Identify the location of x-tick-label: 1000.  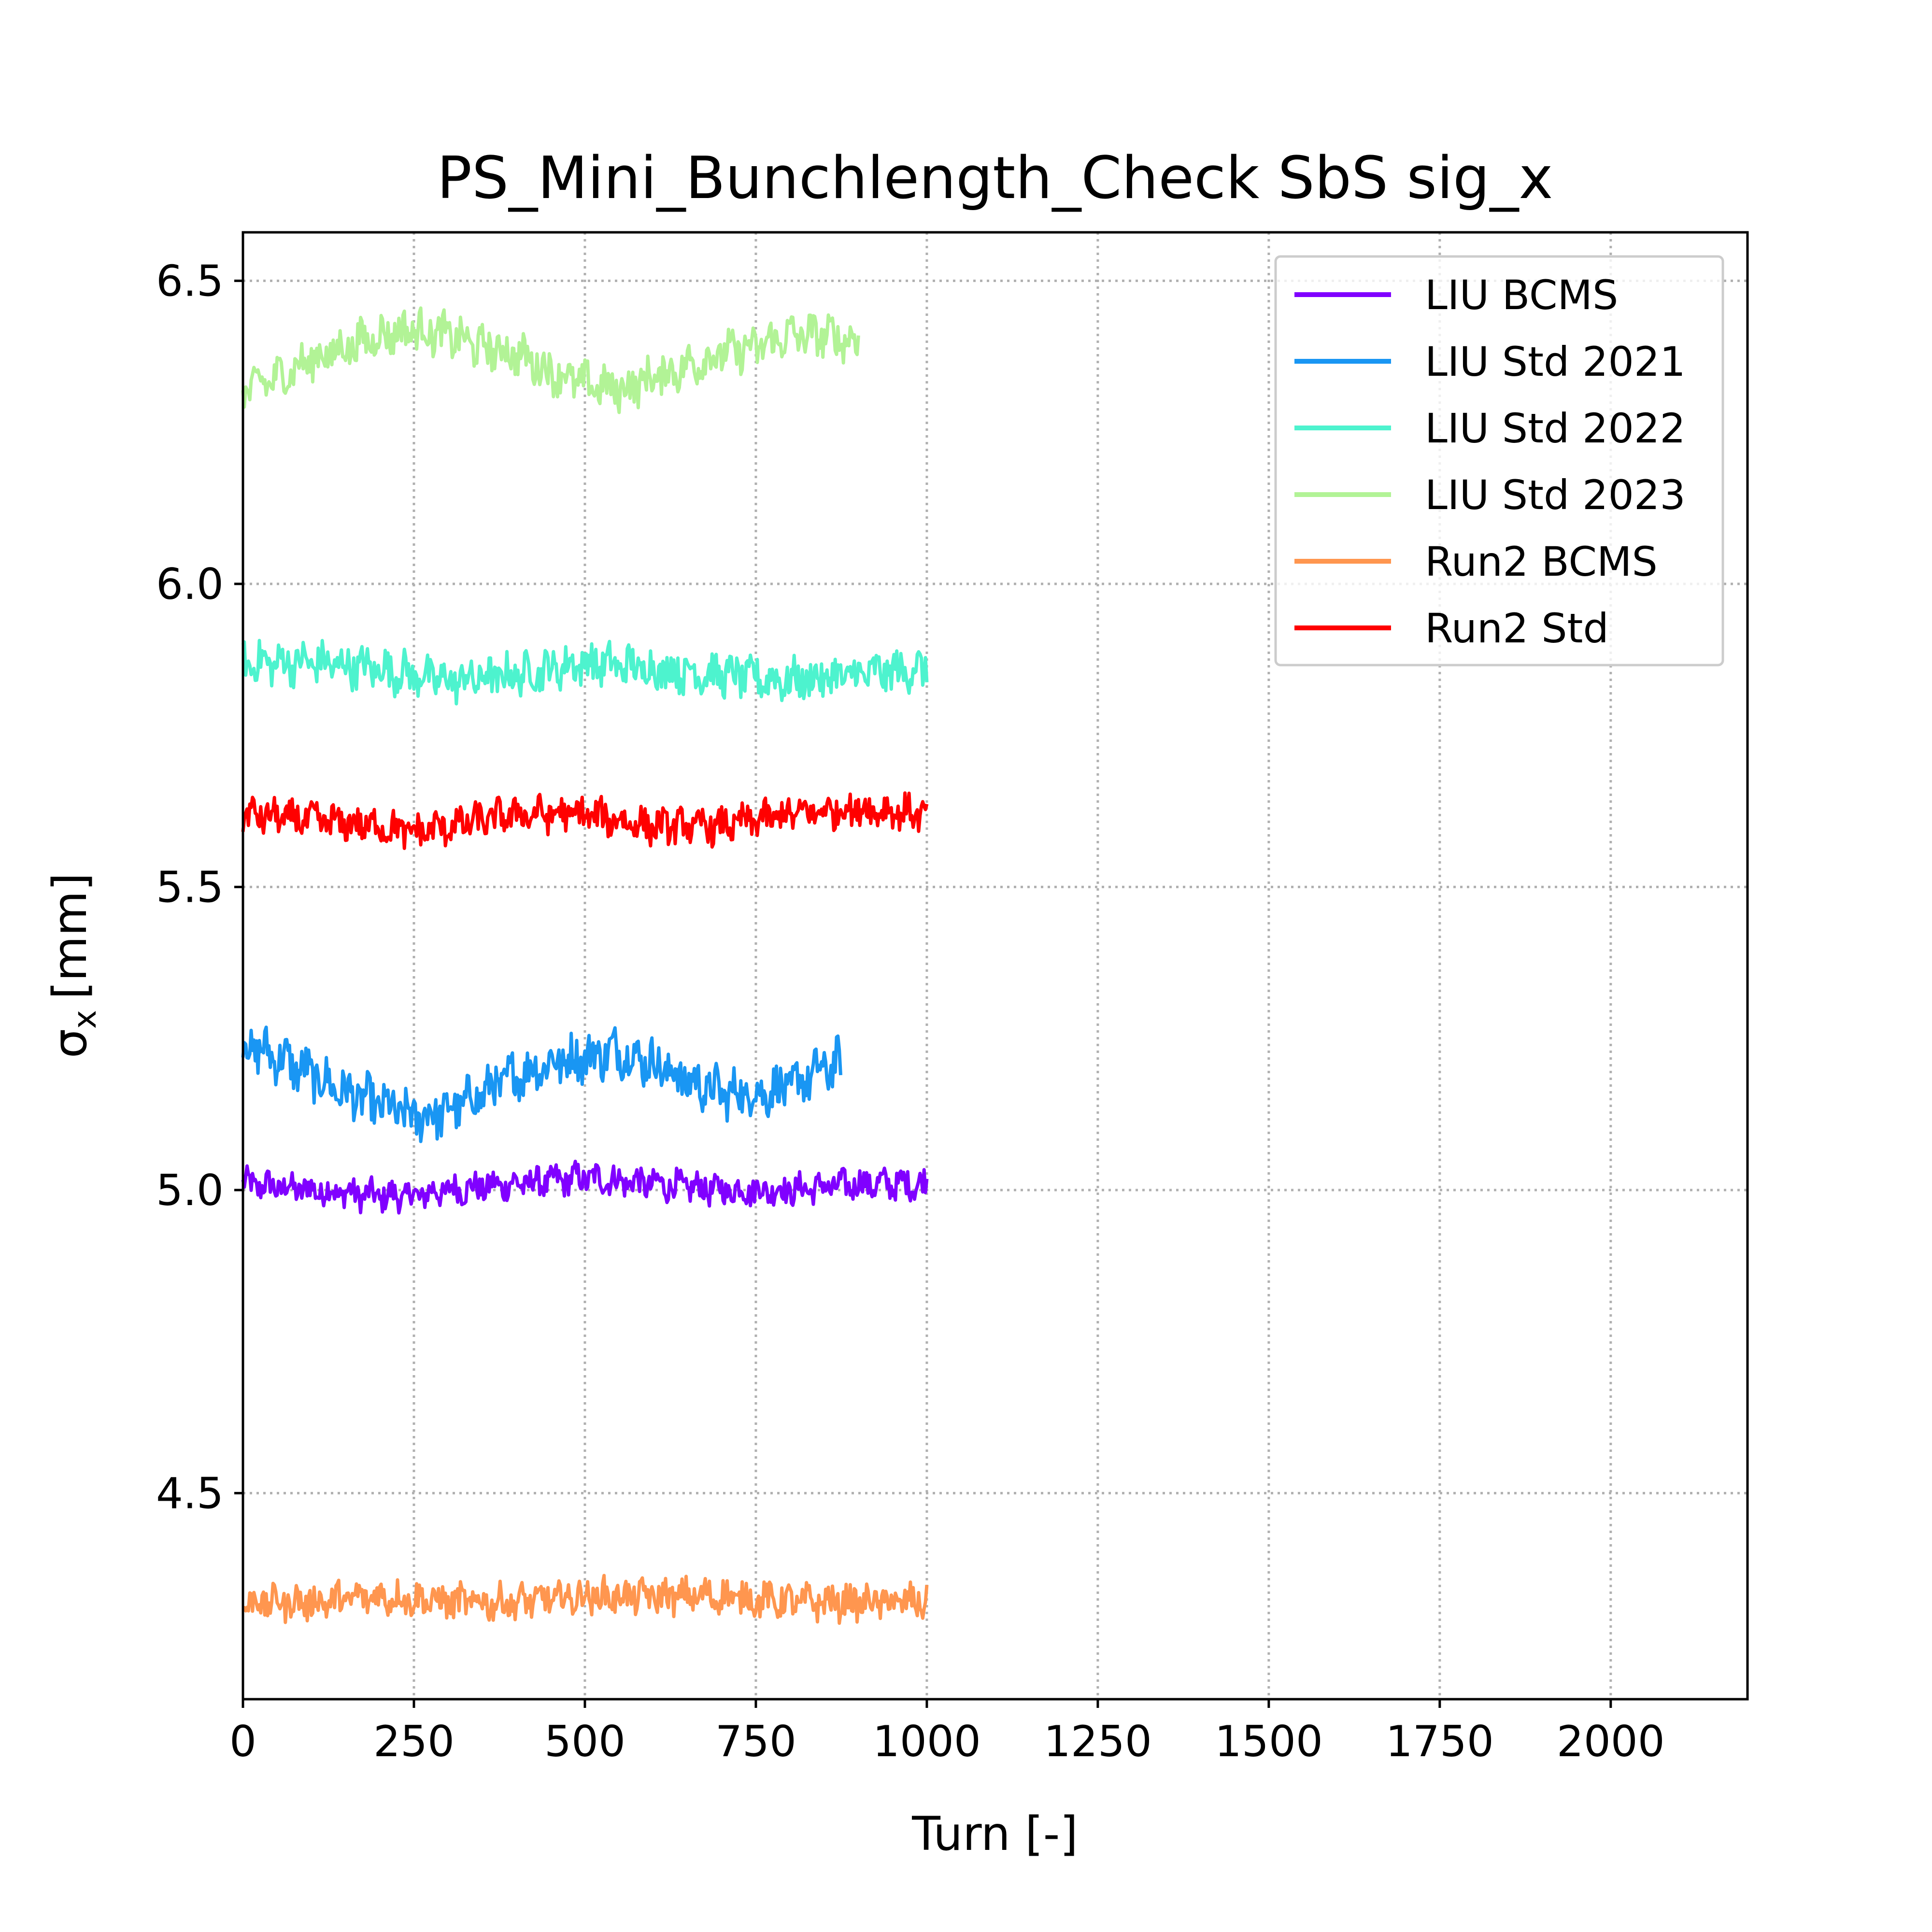
(927, 1741).